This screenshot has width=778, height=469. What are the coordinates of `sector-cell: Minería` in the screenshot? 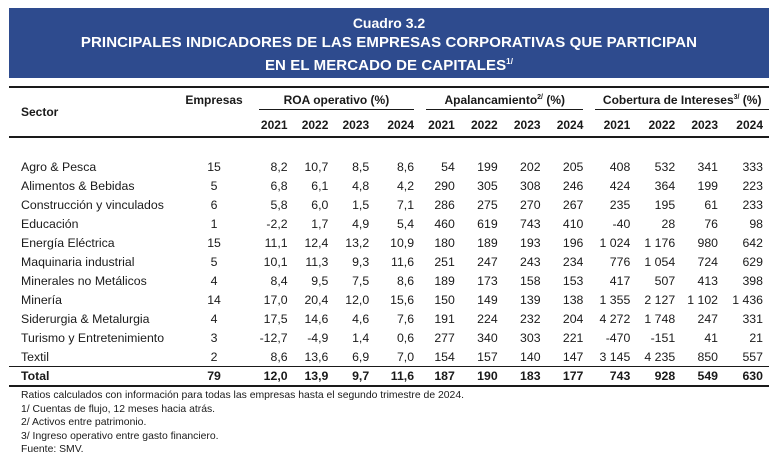 It's located at (42, 299).